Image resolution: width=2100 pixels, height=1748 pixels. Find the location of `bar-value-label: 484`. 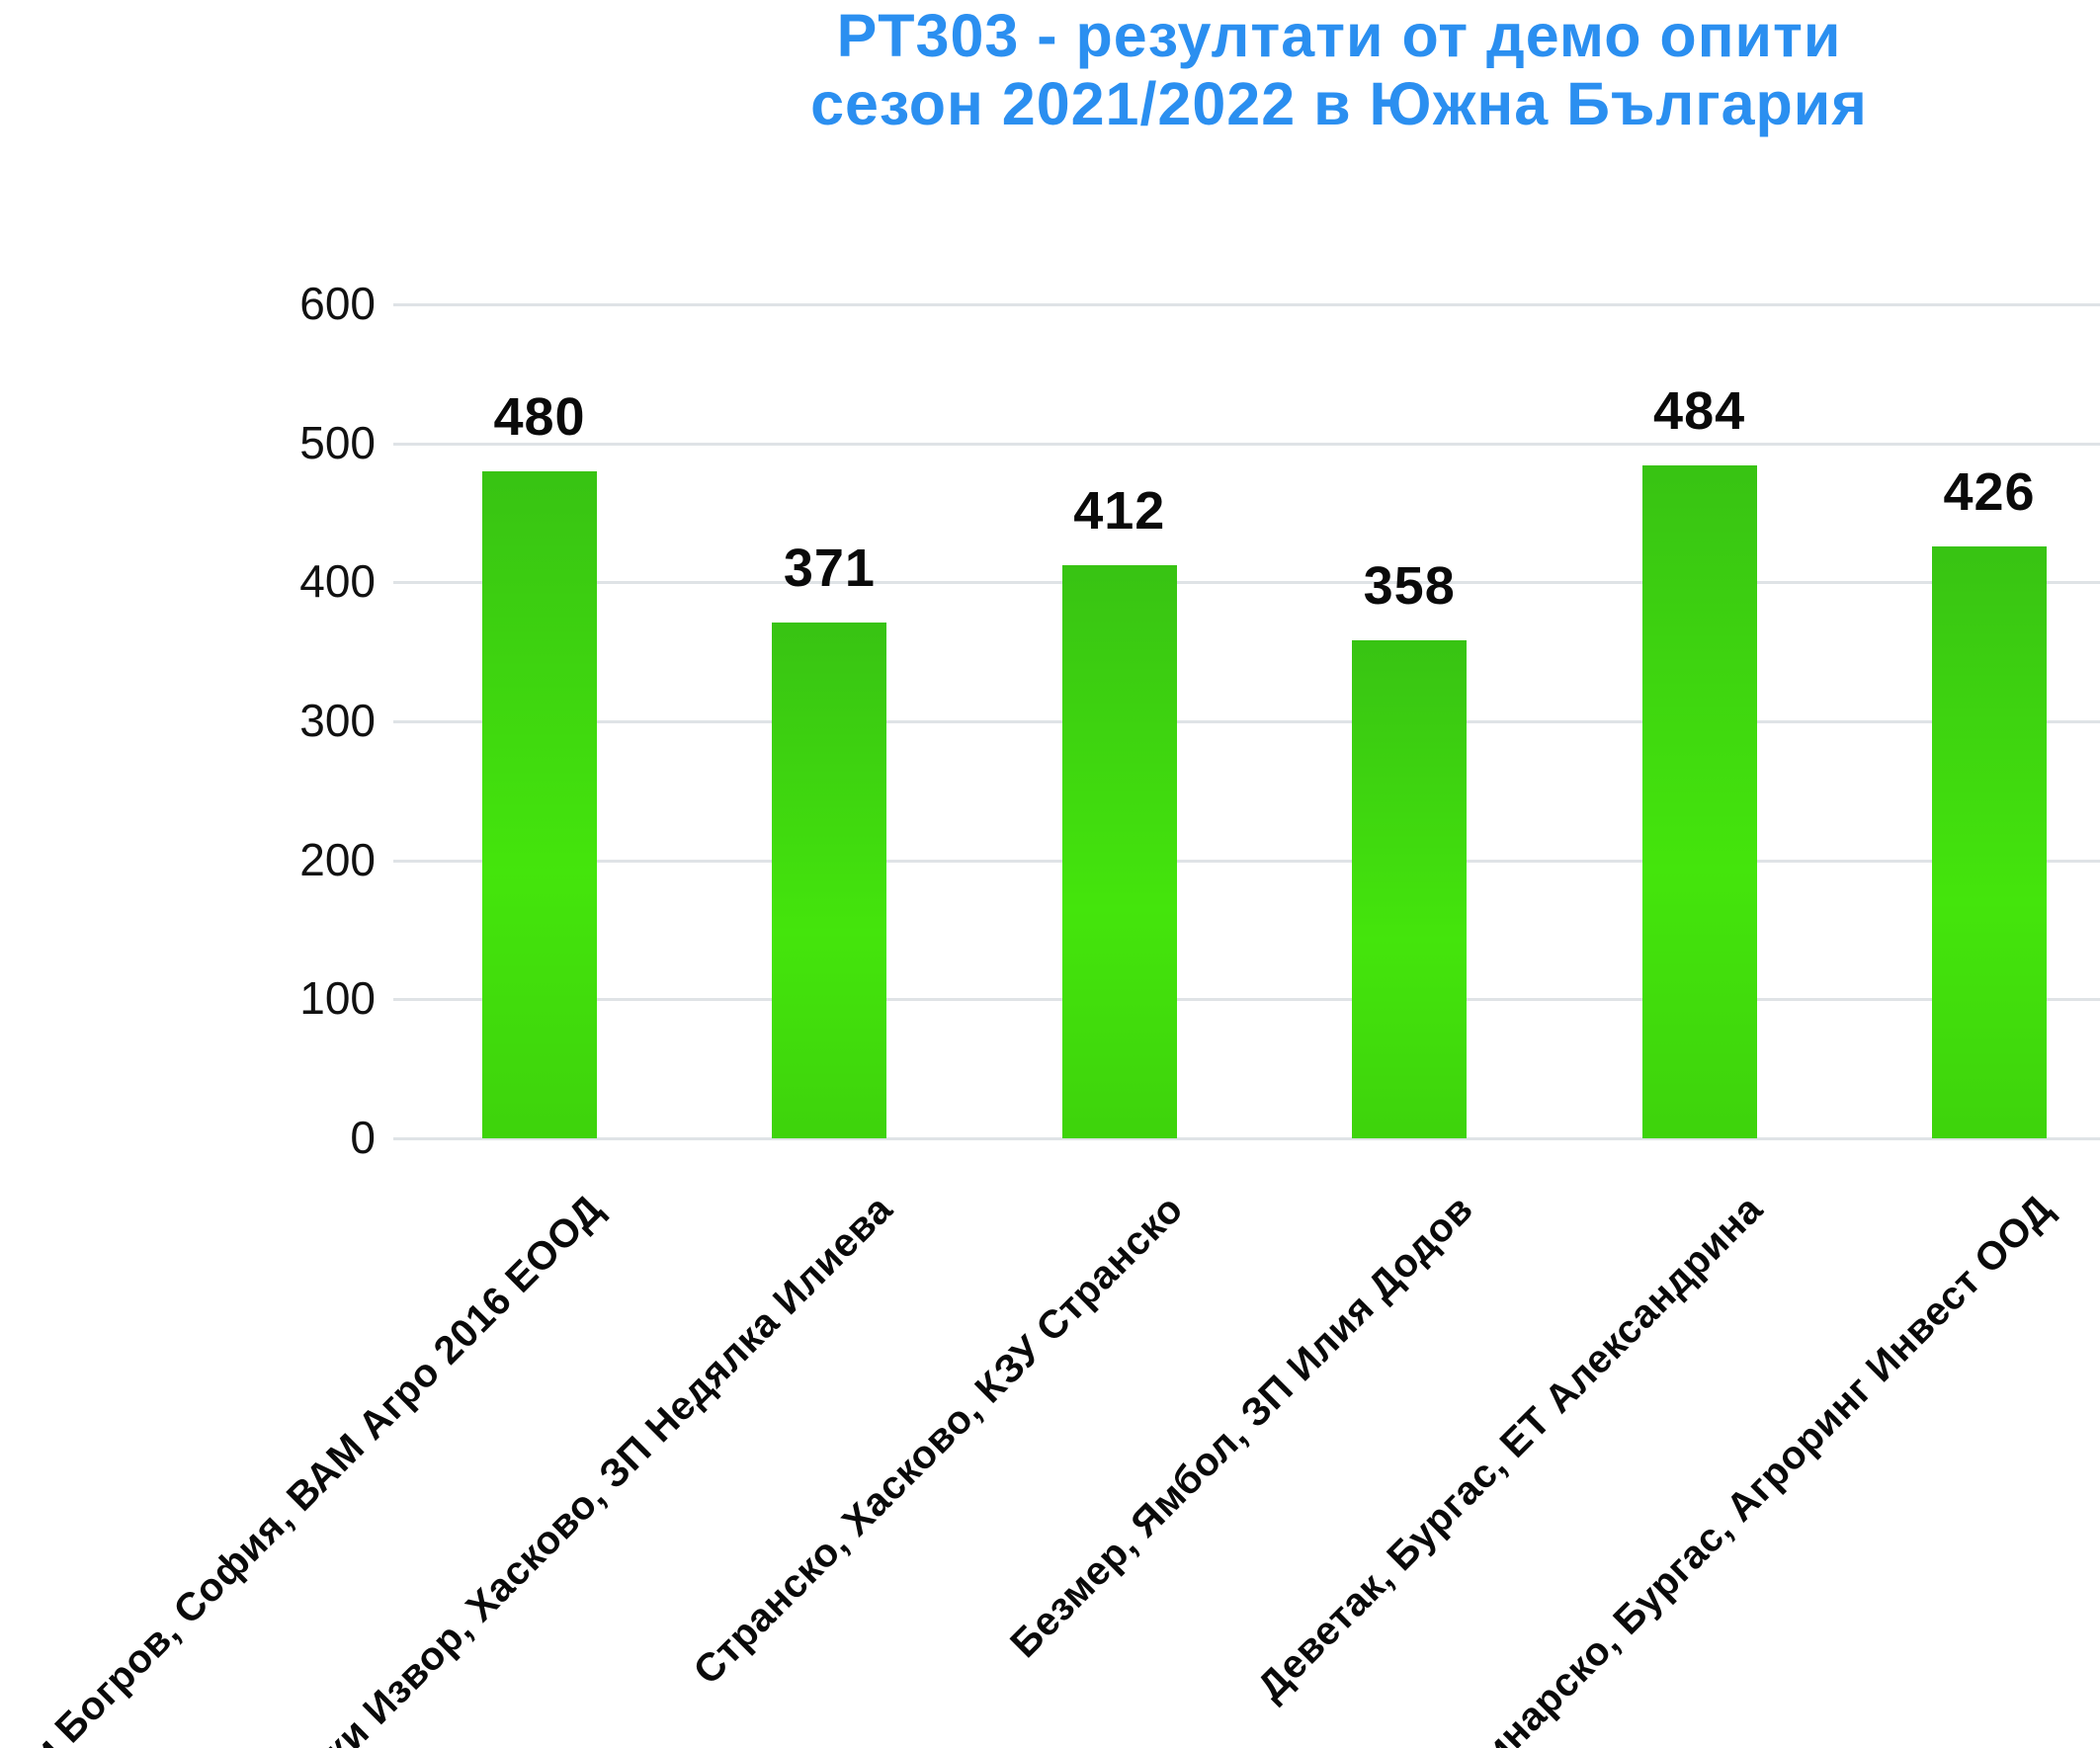

bar-value-label: 484 is located at coordinates (1699, 412).